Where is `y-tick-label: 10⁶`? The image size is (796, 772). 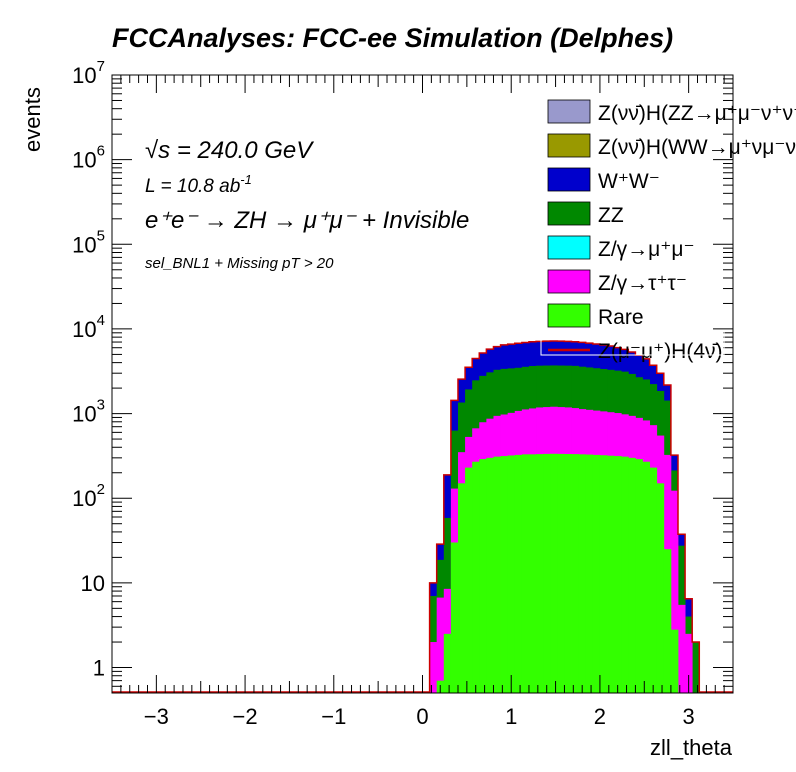 y-tick-label: 10⁶ is located at coordinates (88, 158).